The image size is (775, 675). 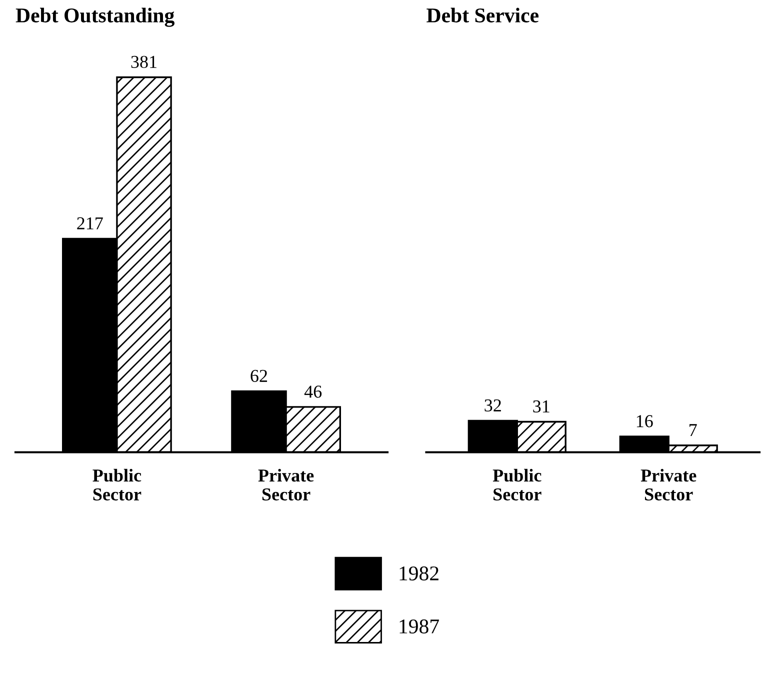 What do you see at coordinates (482, 15) in the screenshot?
I see `chart-title: Debt Service` at bounding box center [482, 15].